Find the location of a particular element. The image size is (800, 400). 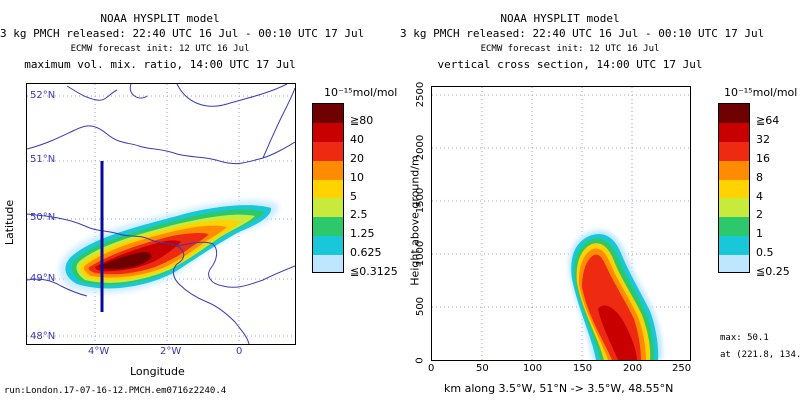

x-tick-150: 150 is located at coordinates (583, 368).